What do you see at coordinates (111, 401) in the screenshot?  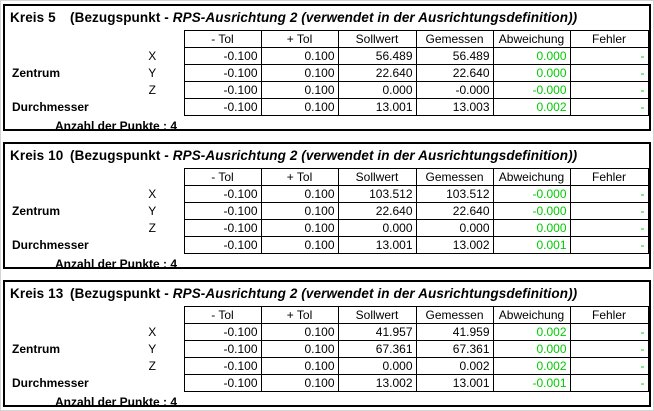 I see `point-count-label: Anzahl der Punkte :` at bounding box center [111, 401].